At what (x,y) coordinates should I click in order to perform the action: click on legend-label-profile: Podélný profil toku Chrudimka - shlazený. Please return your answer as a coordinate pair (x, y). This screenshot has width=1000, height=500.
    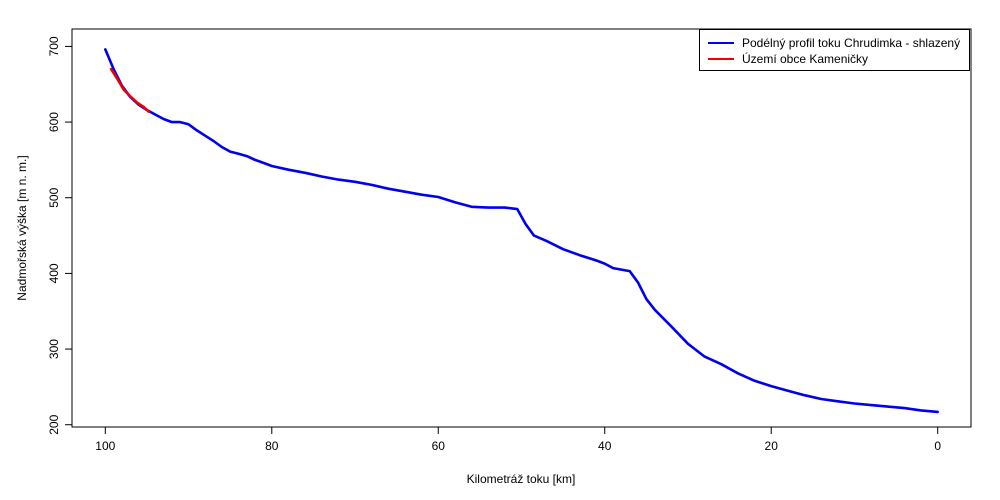
    Looking at the image, I should click on (851, 43).